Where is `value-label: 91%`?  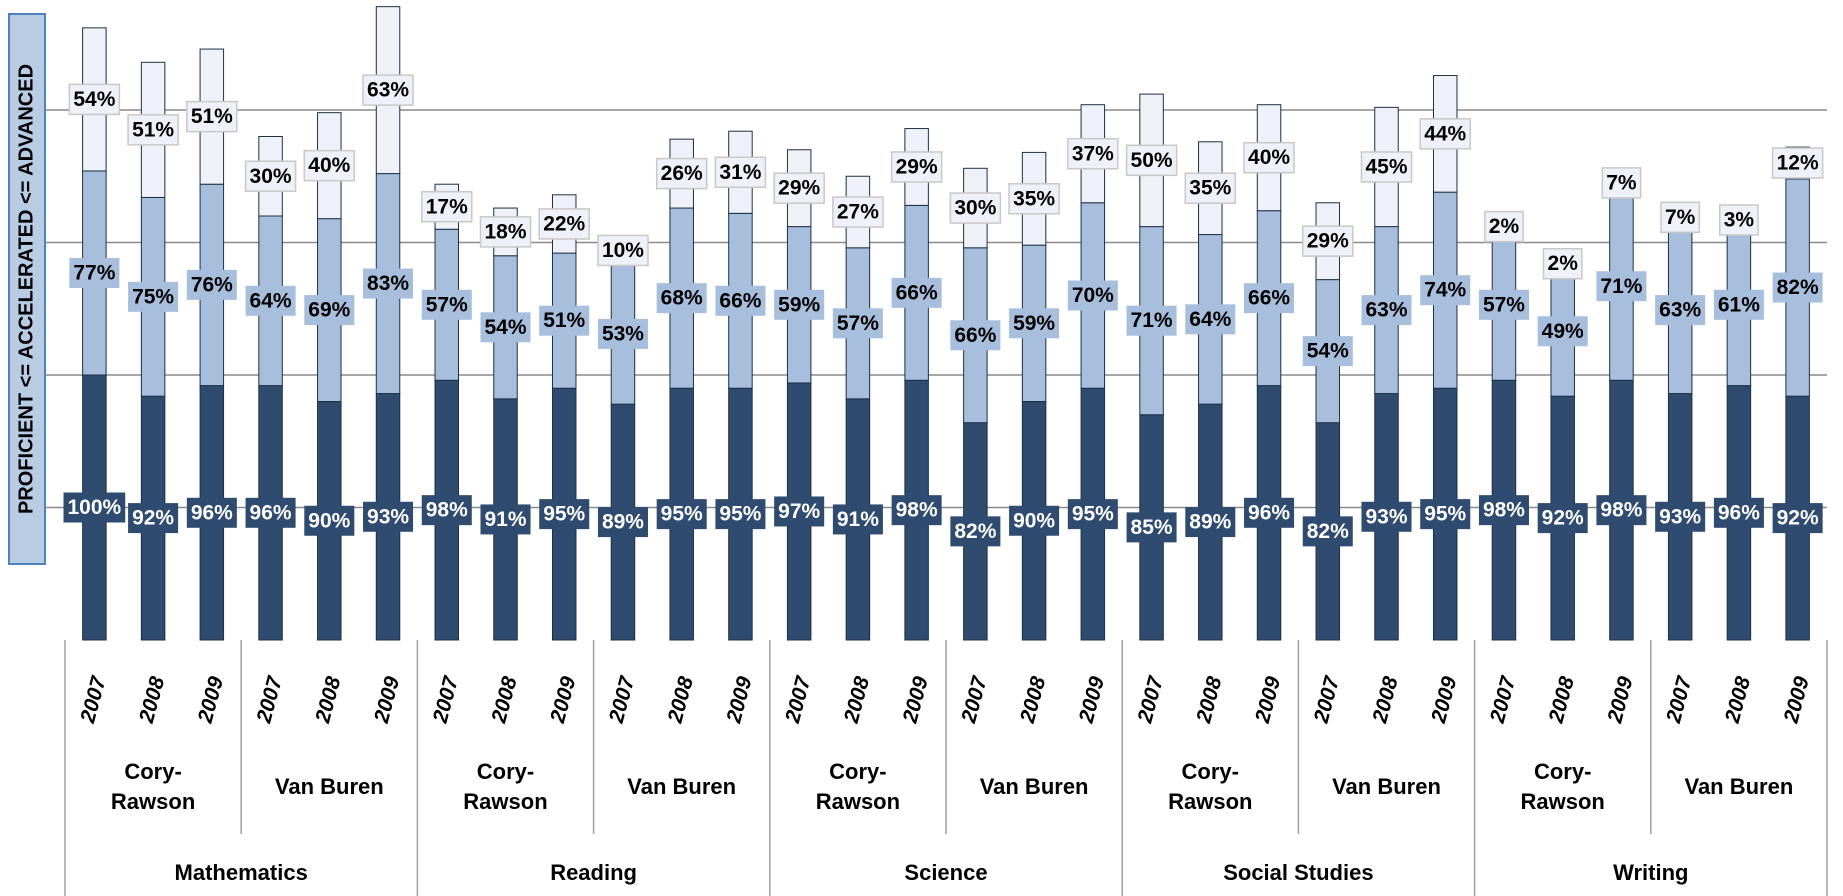 value-label: 91% is located at coordinates (505, 519).